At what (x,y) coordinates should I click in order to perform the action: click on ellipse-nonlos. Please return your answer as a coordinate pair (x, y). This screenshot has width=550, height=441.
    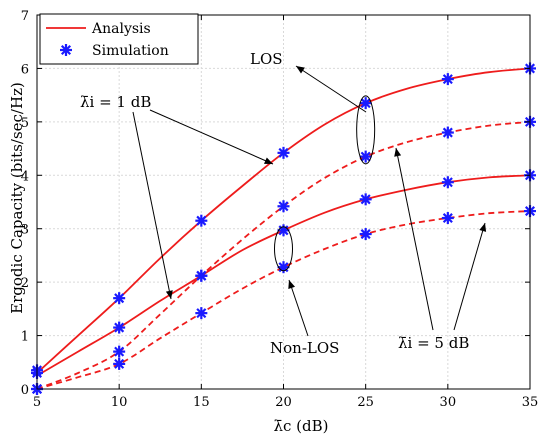
    Looking at the image, I should click on (283, 249).